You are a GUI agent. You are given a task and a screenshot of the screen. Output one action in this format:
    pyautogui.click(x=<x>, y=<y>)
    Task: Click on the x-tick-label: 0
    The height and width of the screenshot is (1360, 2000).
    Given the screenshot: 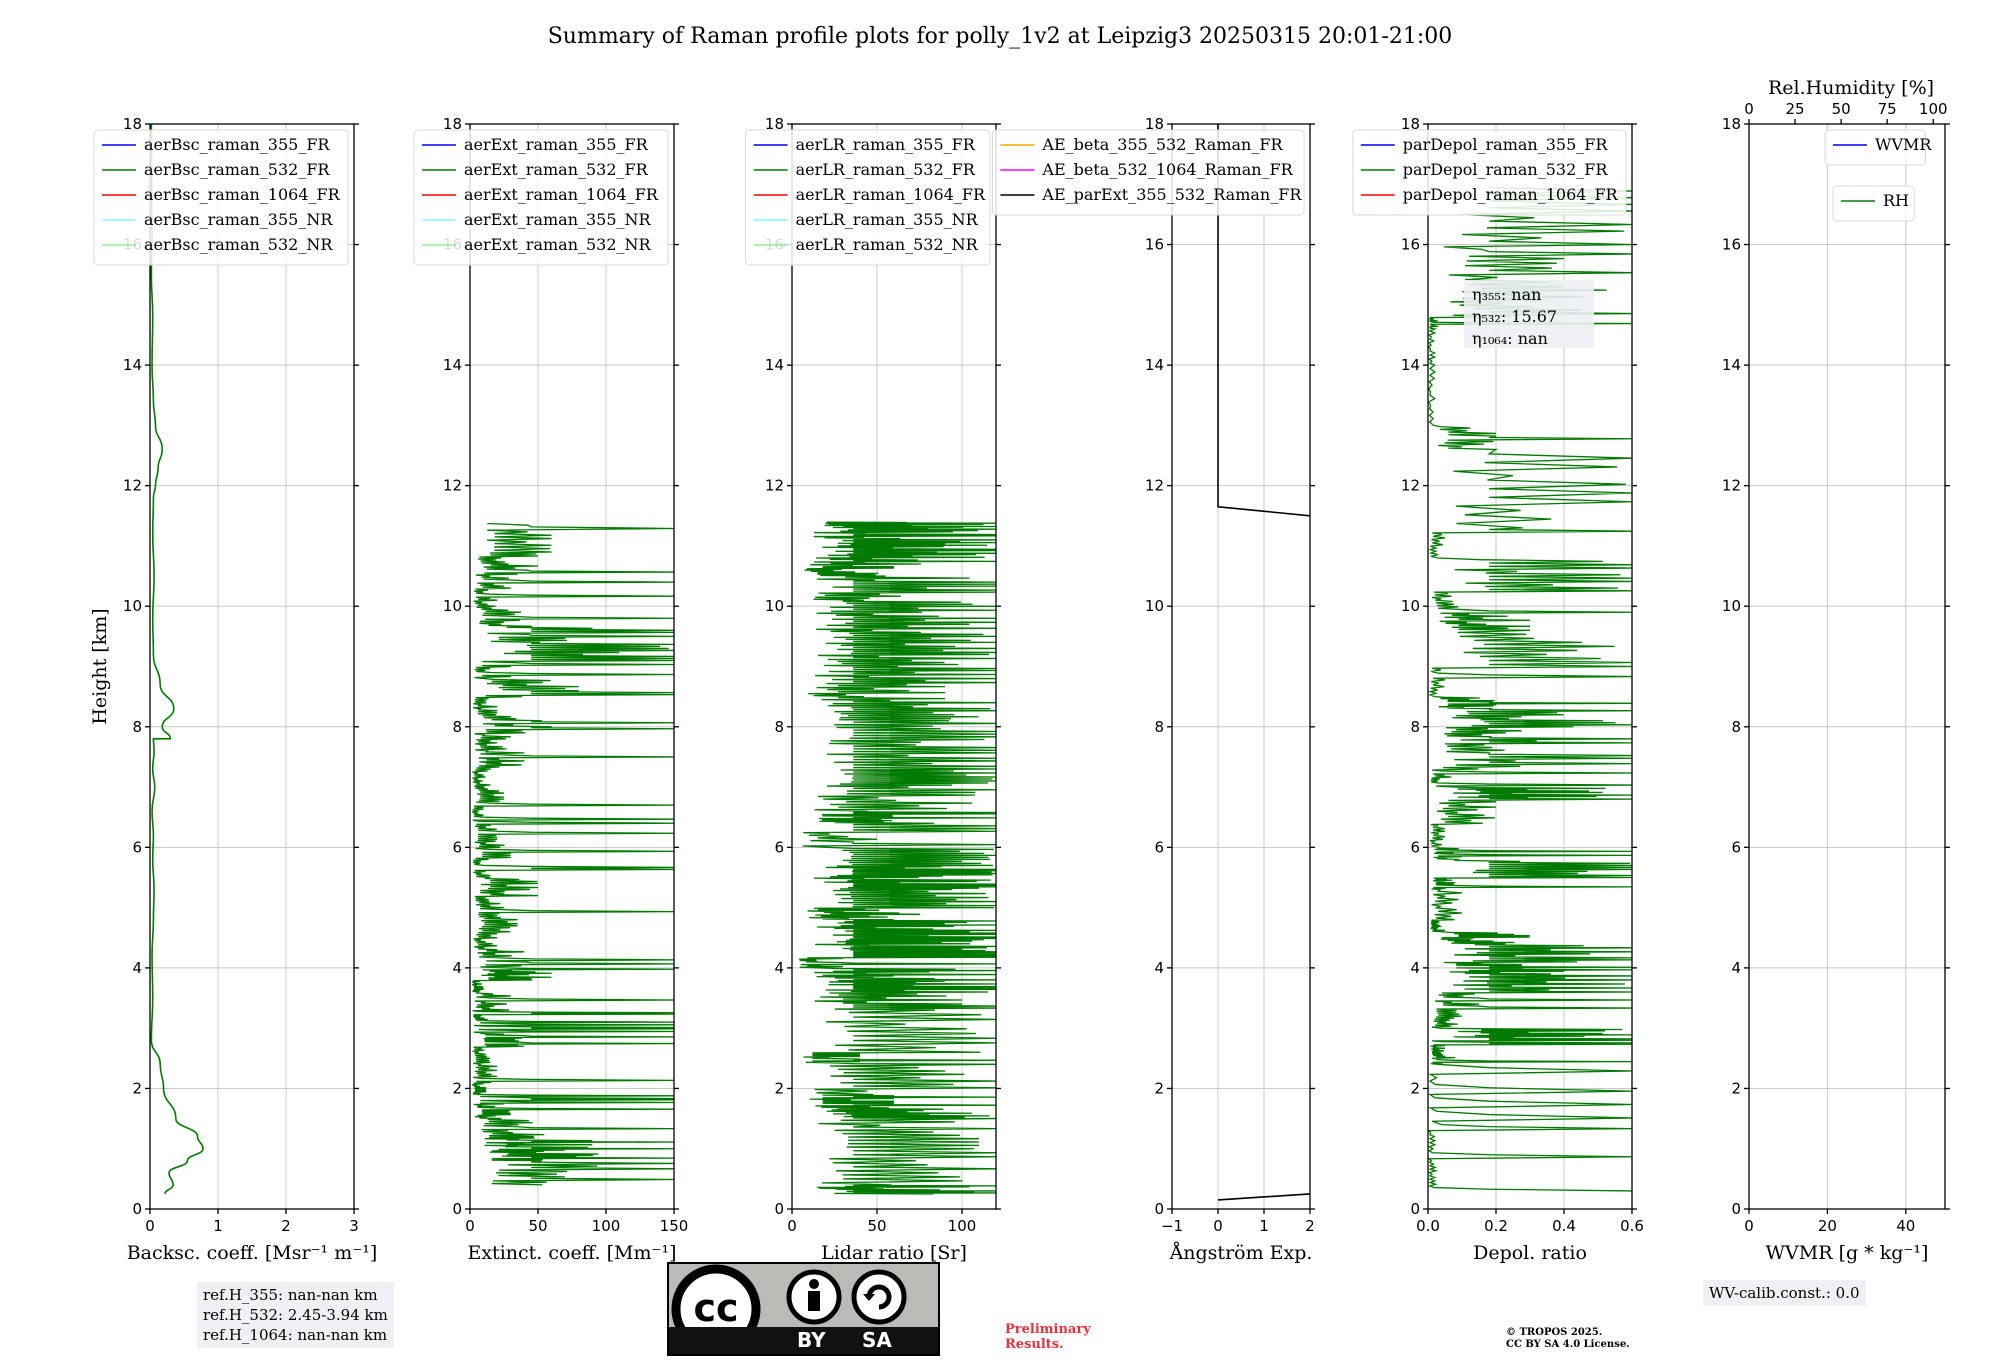 What is the action you would take?
    pyautogui.click(x=470, y=1226)
    